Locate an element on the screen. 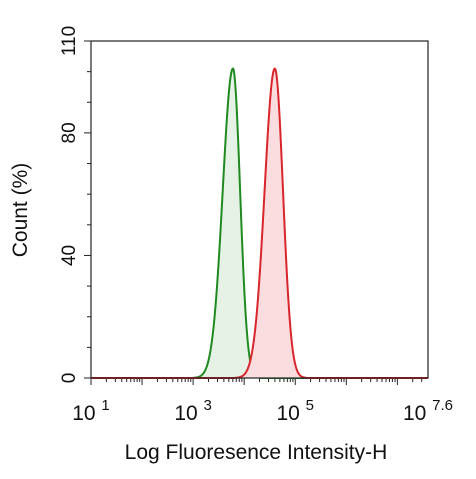  y-tick-label: 0 is located at coordinates (69, 378).